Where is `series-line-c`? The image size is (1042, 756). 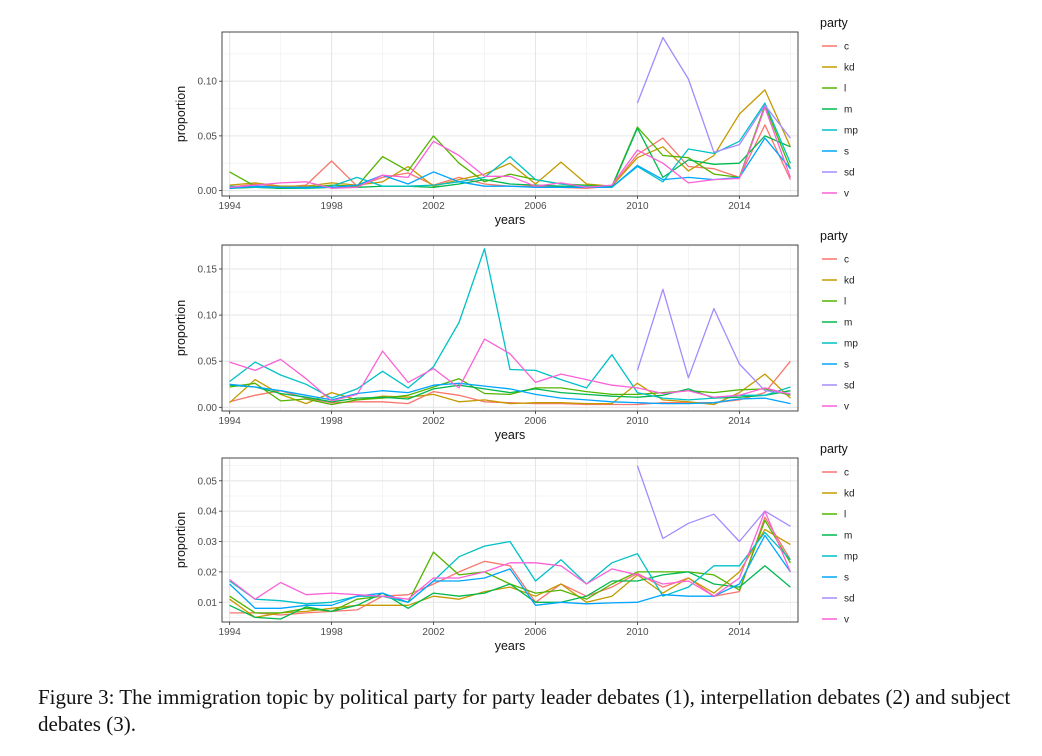
series-line-c is located at coordinates (510, 566).